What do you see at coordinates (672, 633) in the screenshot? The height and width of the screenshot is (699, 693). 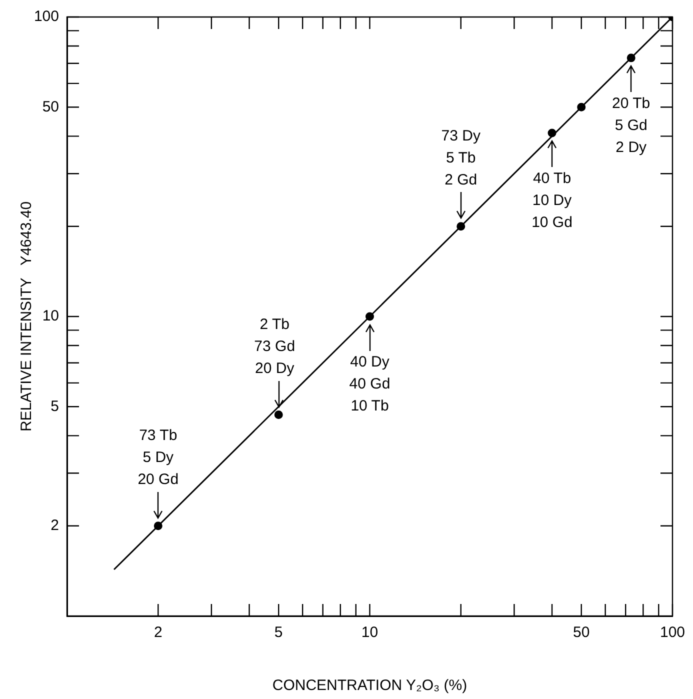 I see `x-tick-label: 100` at bounding box center [672, 633].